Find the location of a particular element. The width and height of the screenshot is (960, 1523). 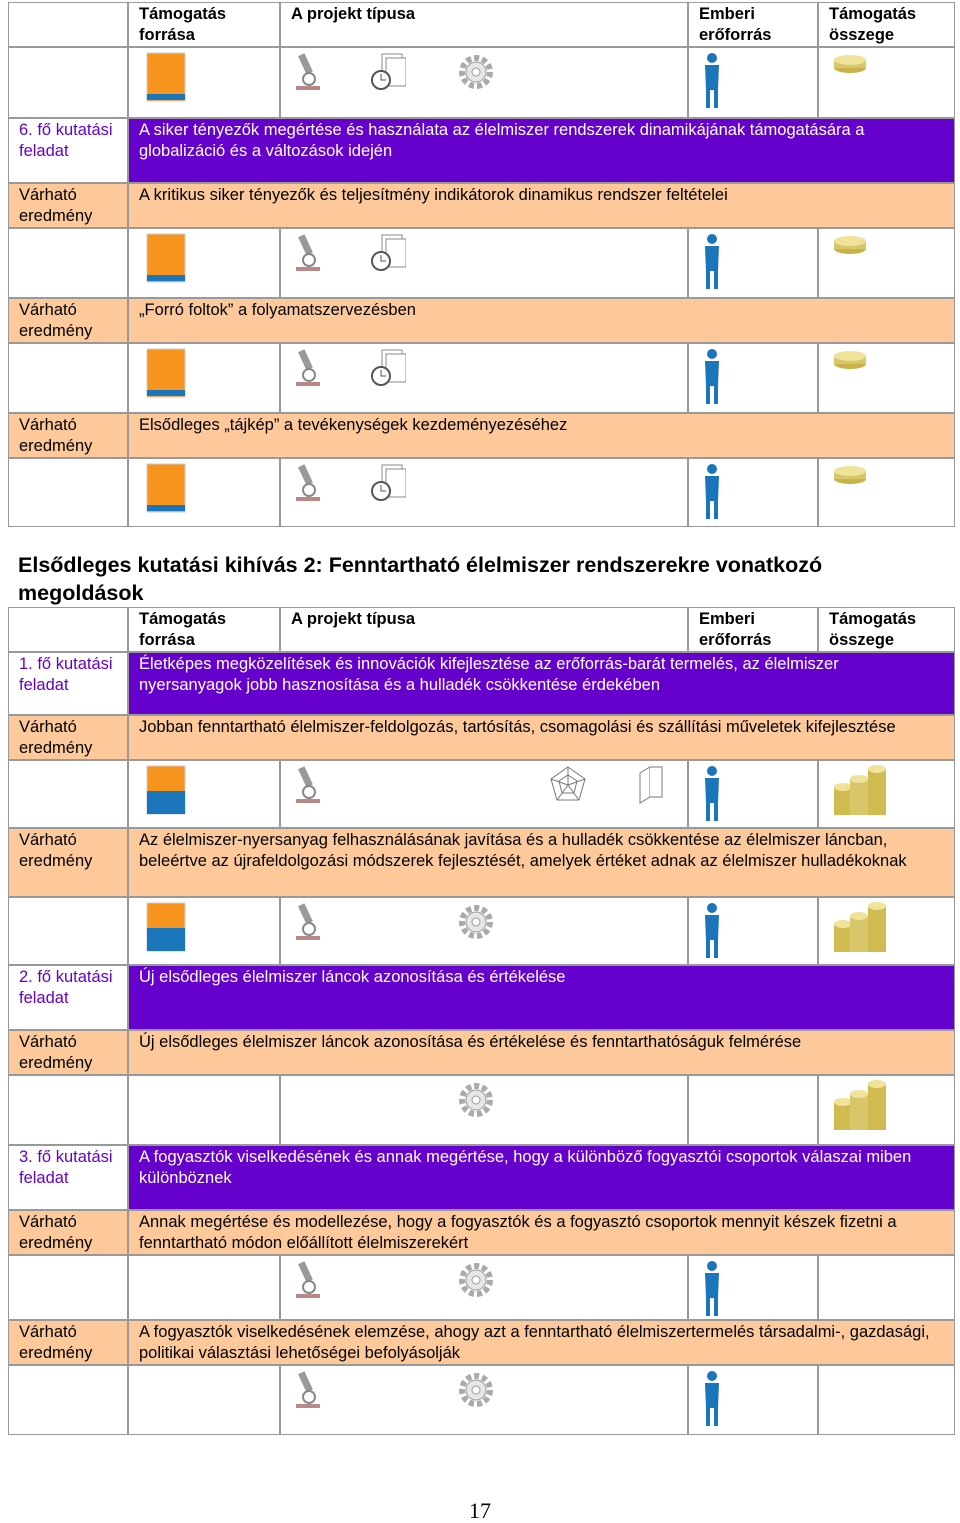

row-text: „Forró foltok” a folyamatszervezésben is located at coordinates (541, 320).